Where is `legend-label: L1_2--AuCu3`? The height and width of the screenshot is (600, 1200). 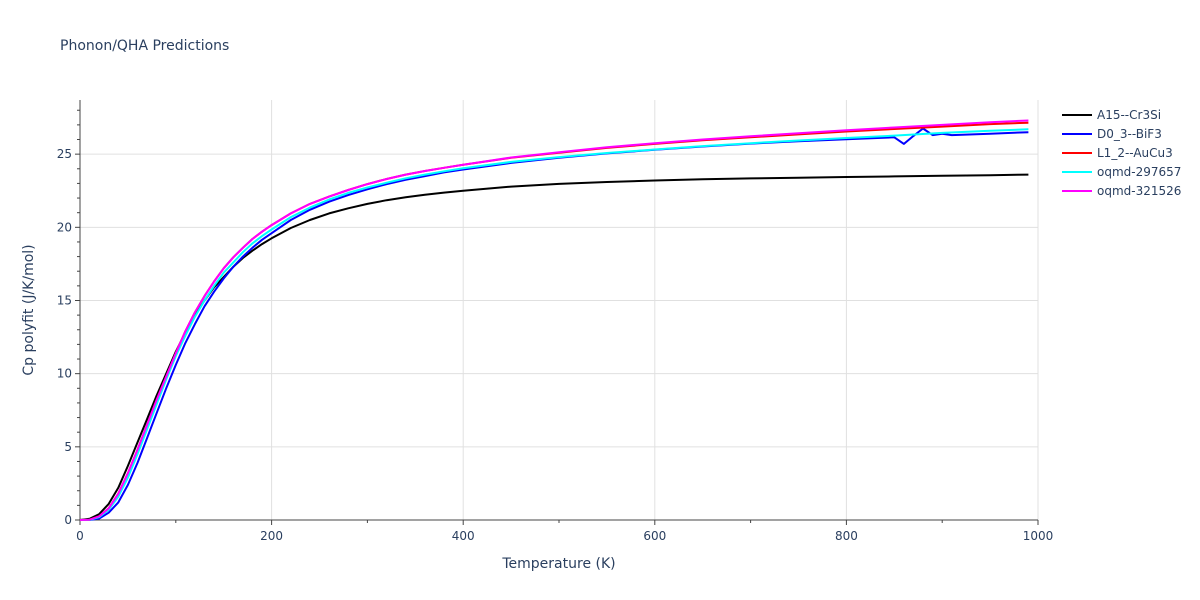 legend-label: L1_2--AuCu3 is located at coordinates (1135, 153).